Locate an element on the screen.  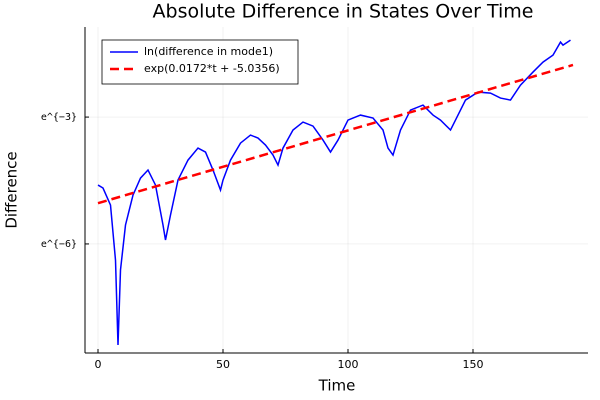
y-axis-label: Difference is located at coordinates (12, 189).